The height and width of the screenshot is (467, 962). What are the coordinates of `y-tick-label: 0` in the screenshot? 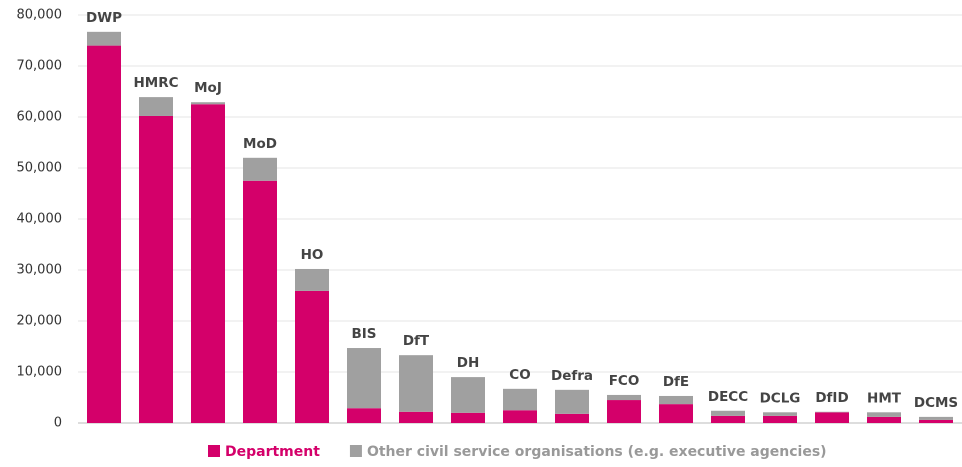 It's located at (58, 423).